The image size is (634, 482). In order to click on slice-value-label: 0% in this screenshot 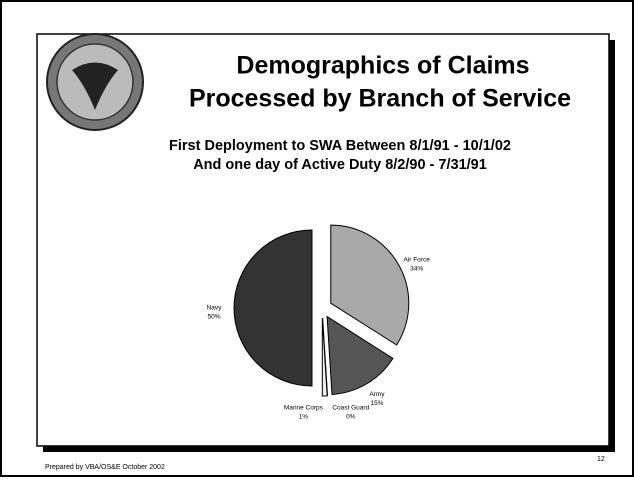, I will do `click(351, 417)`.